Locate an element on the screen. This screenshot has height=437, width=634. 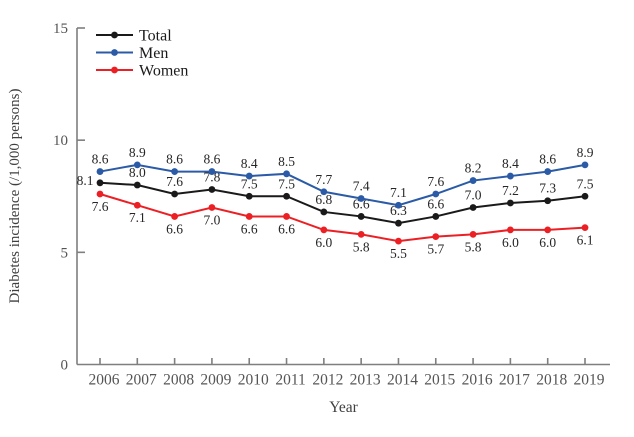
data-label-men: 8.2 is located at coordinates (473, 168).